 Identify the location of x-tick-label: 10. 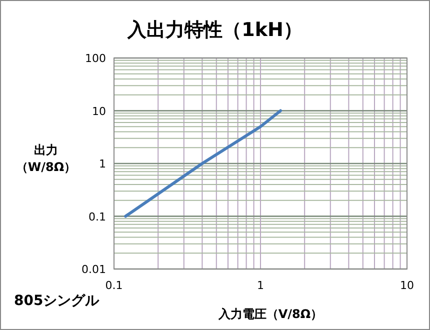
(407, 285).